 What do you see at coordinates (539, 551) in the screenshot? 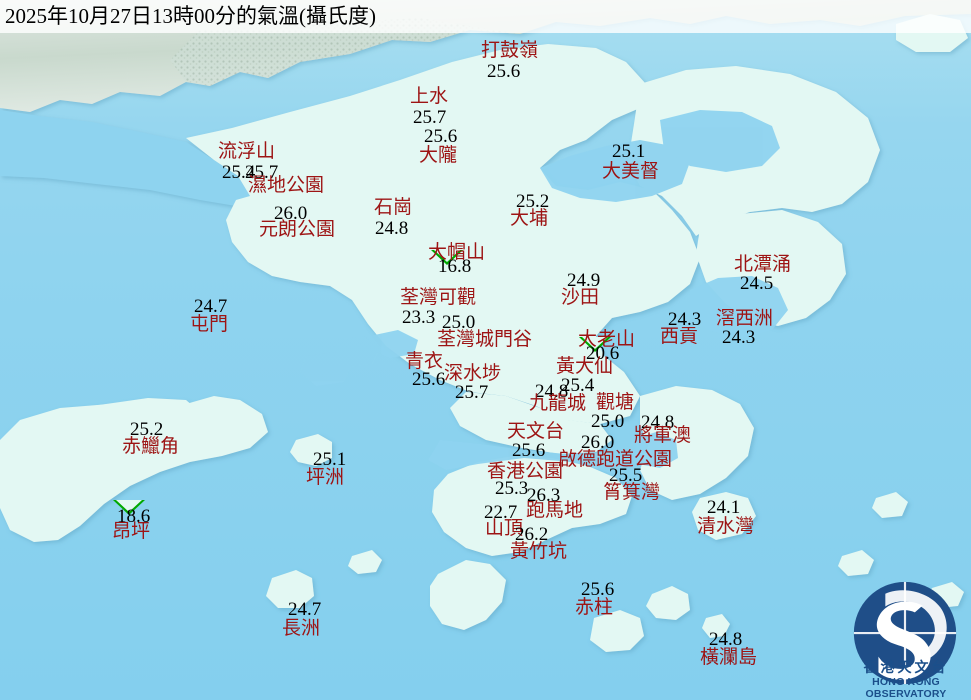
I see `station-name: 黃竹坑` at bounding box center [539, 551].